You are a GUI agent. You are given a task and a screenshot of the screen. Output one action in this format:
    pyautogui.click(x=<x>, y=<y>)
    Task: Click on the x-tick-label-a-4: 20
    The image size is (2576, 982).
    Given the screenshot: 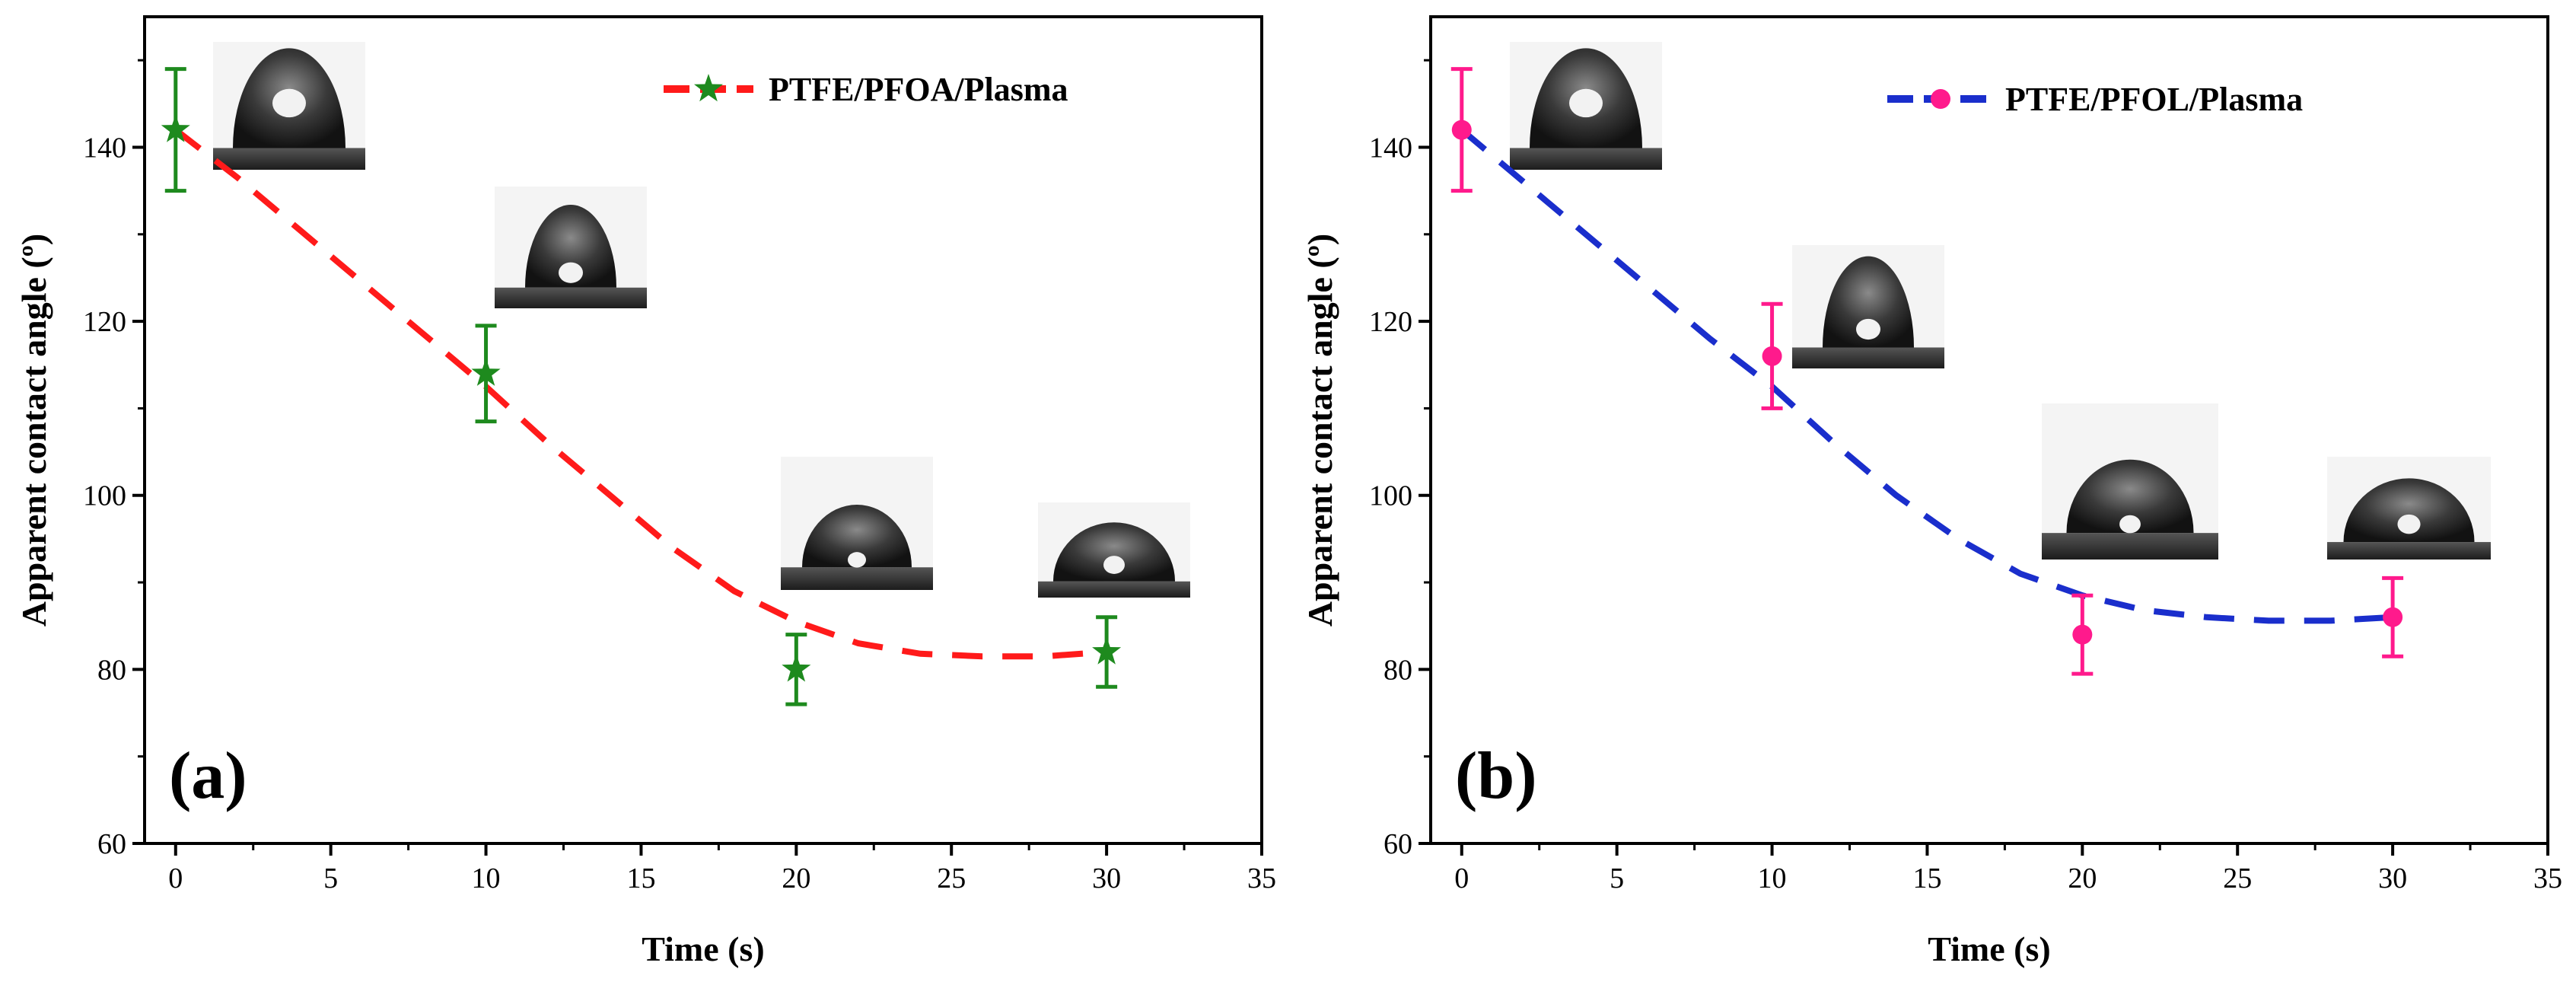 What is the action you would take?
    pyautogui.click(x=796, y=878)
    